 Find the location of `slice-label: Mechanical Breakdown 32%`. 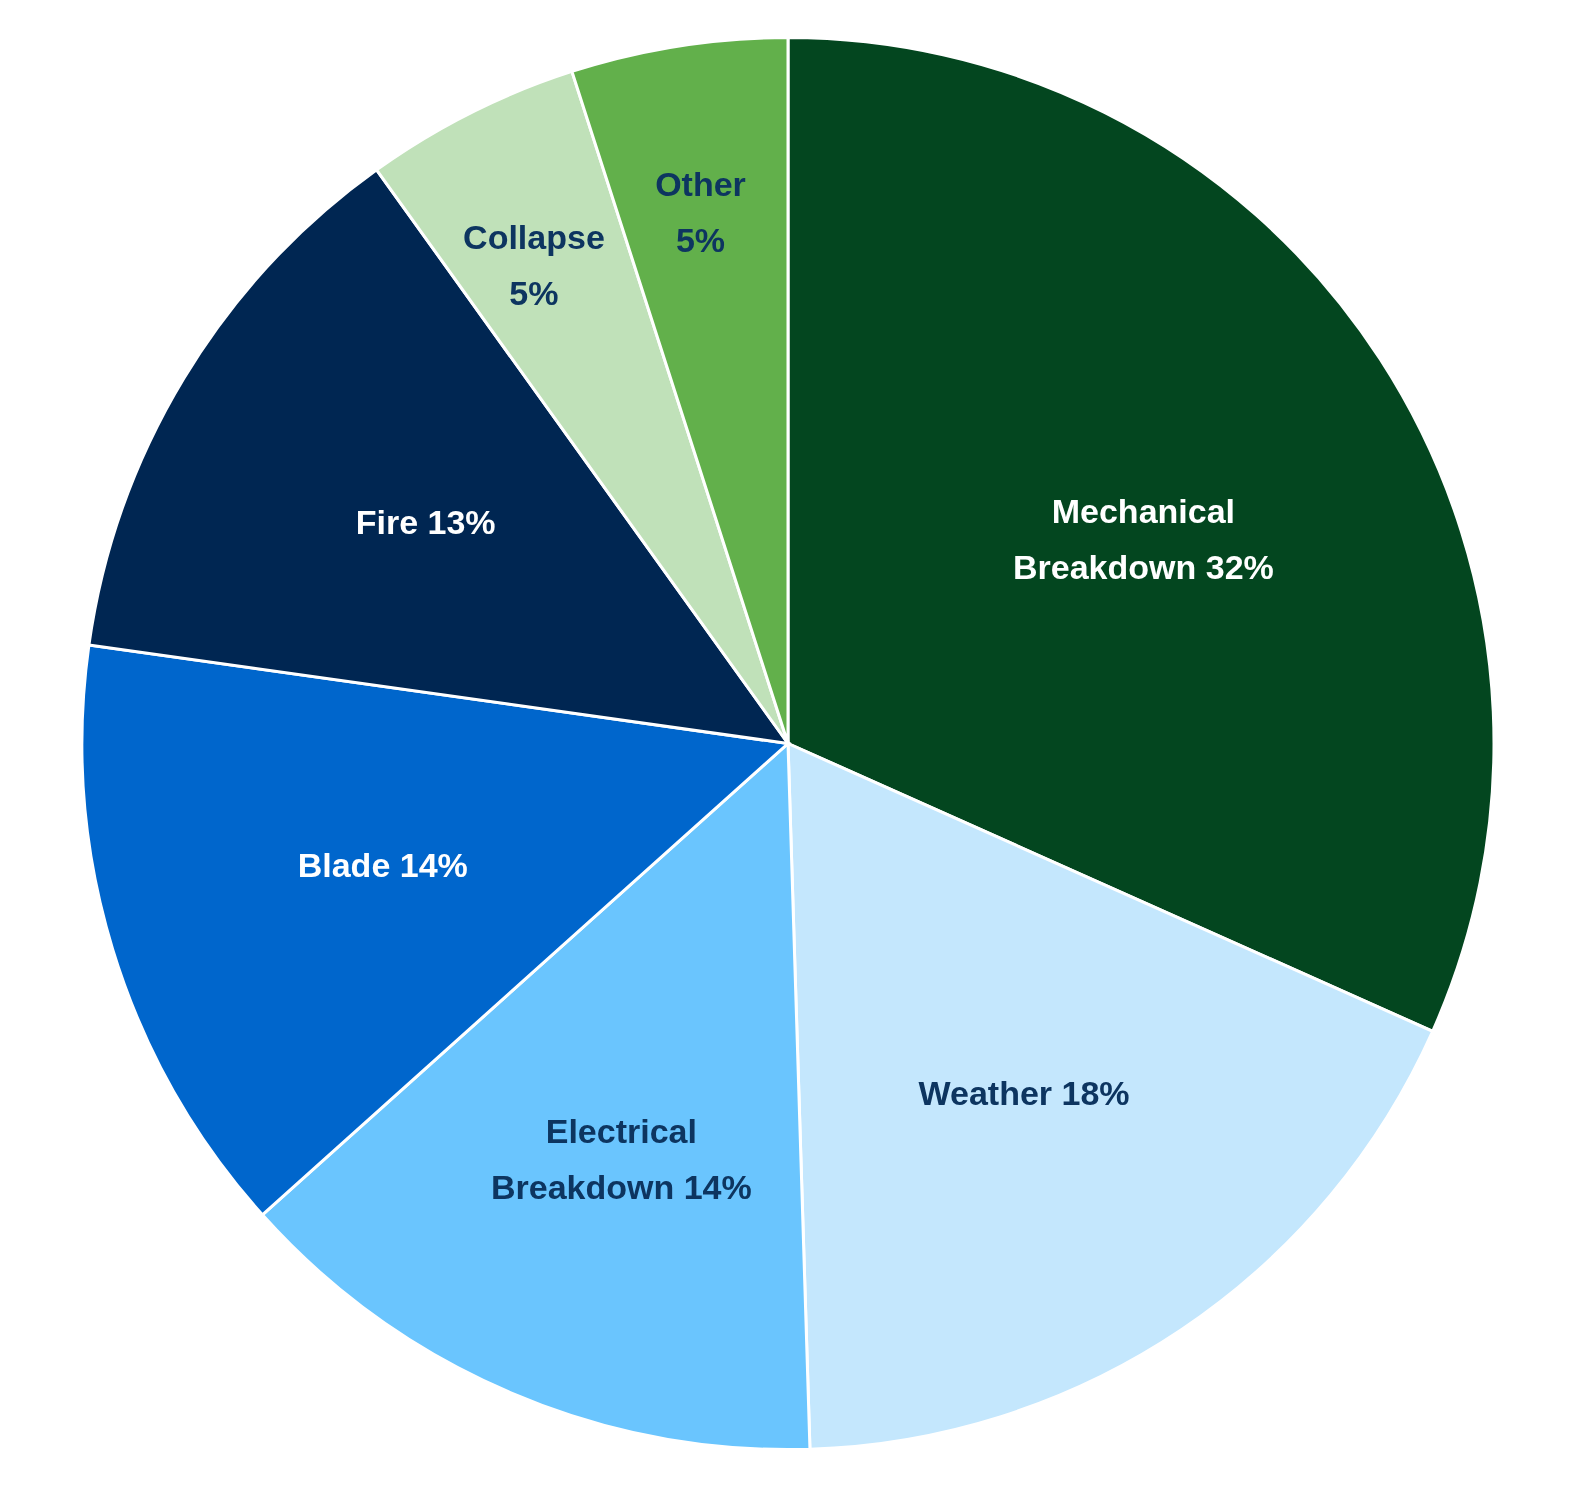

slice-label: Mechanical Breakdown 32% is located at coordinates (1143, 538).